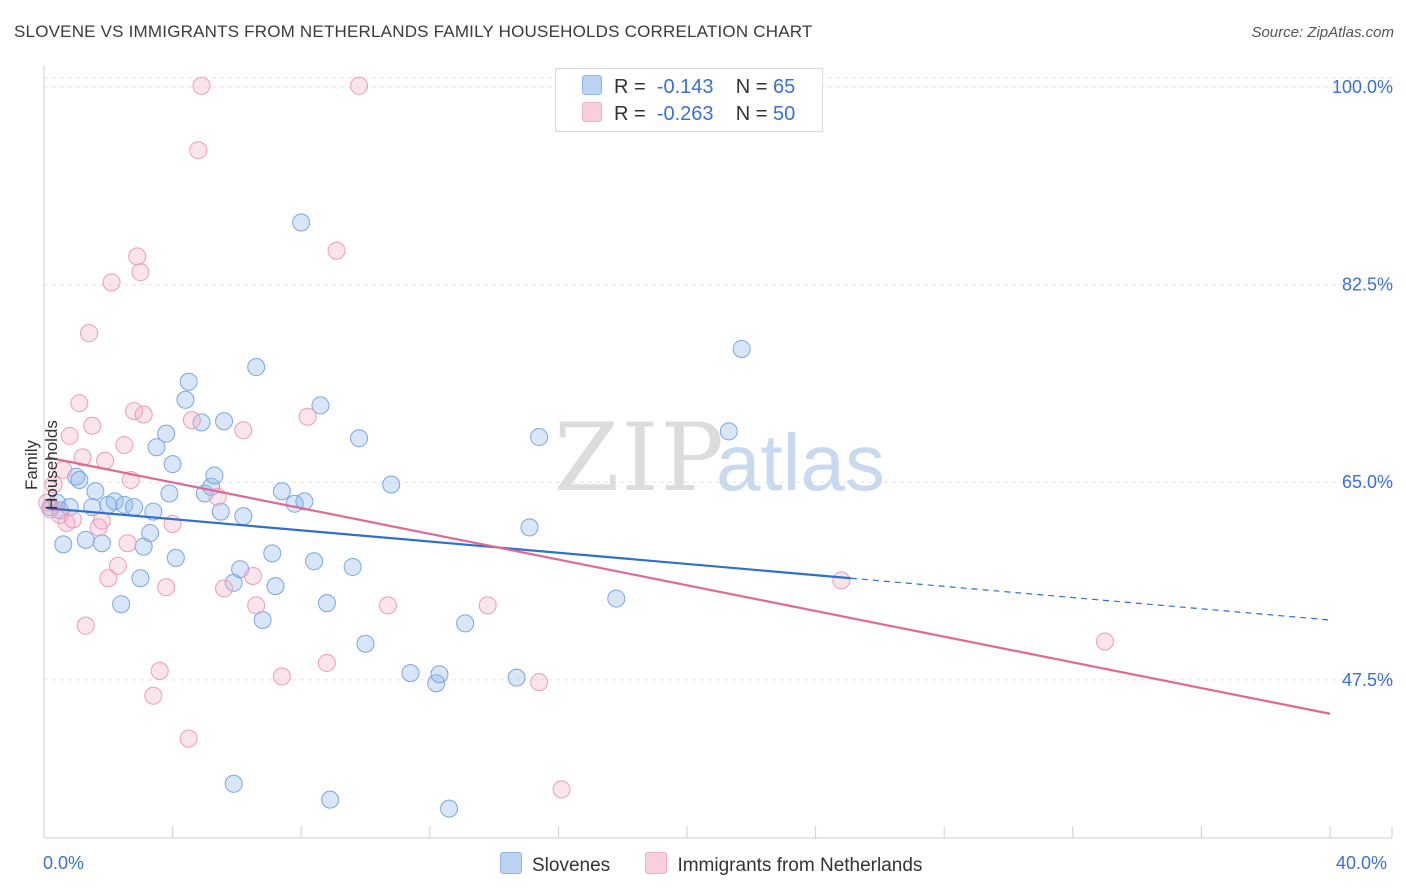 The image size is (1406, 892). What do you see at coordinates (1367, 680) in the screenshot?
I see `y-tick-label: 47.5%` at bounding box center [1367, 680].